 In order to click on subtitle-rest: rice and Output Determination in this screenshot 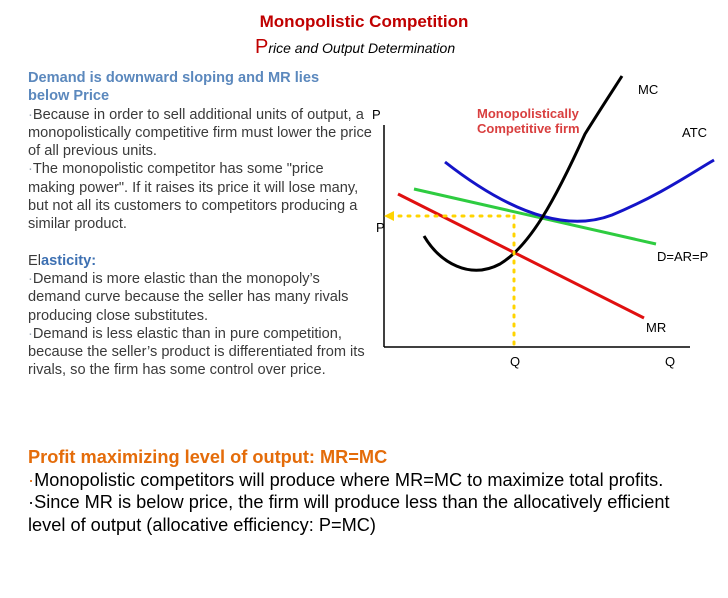, I will do `click(362, 48)`.